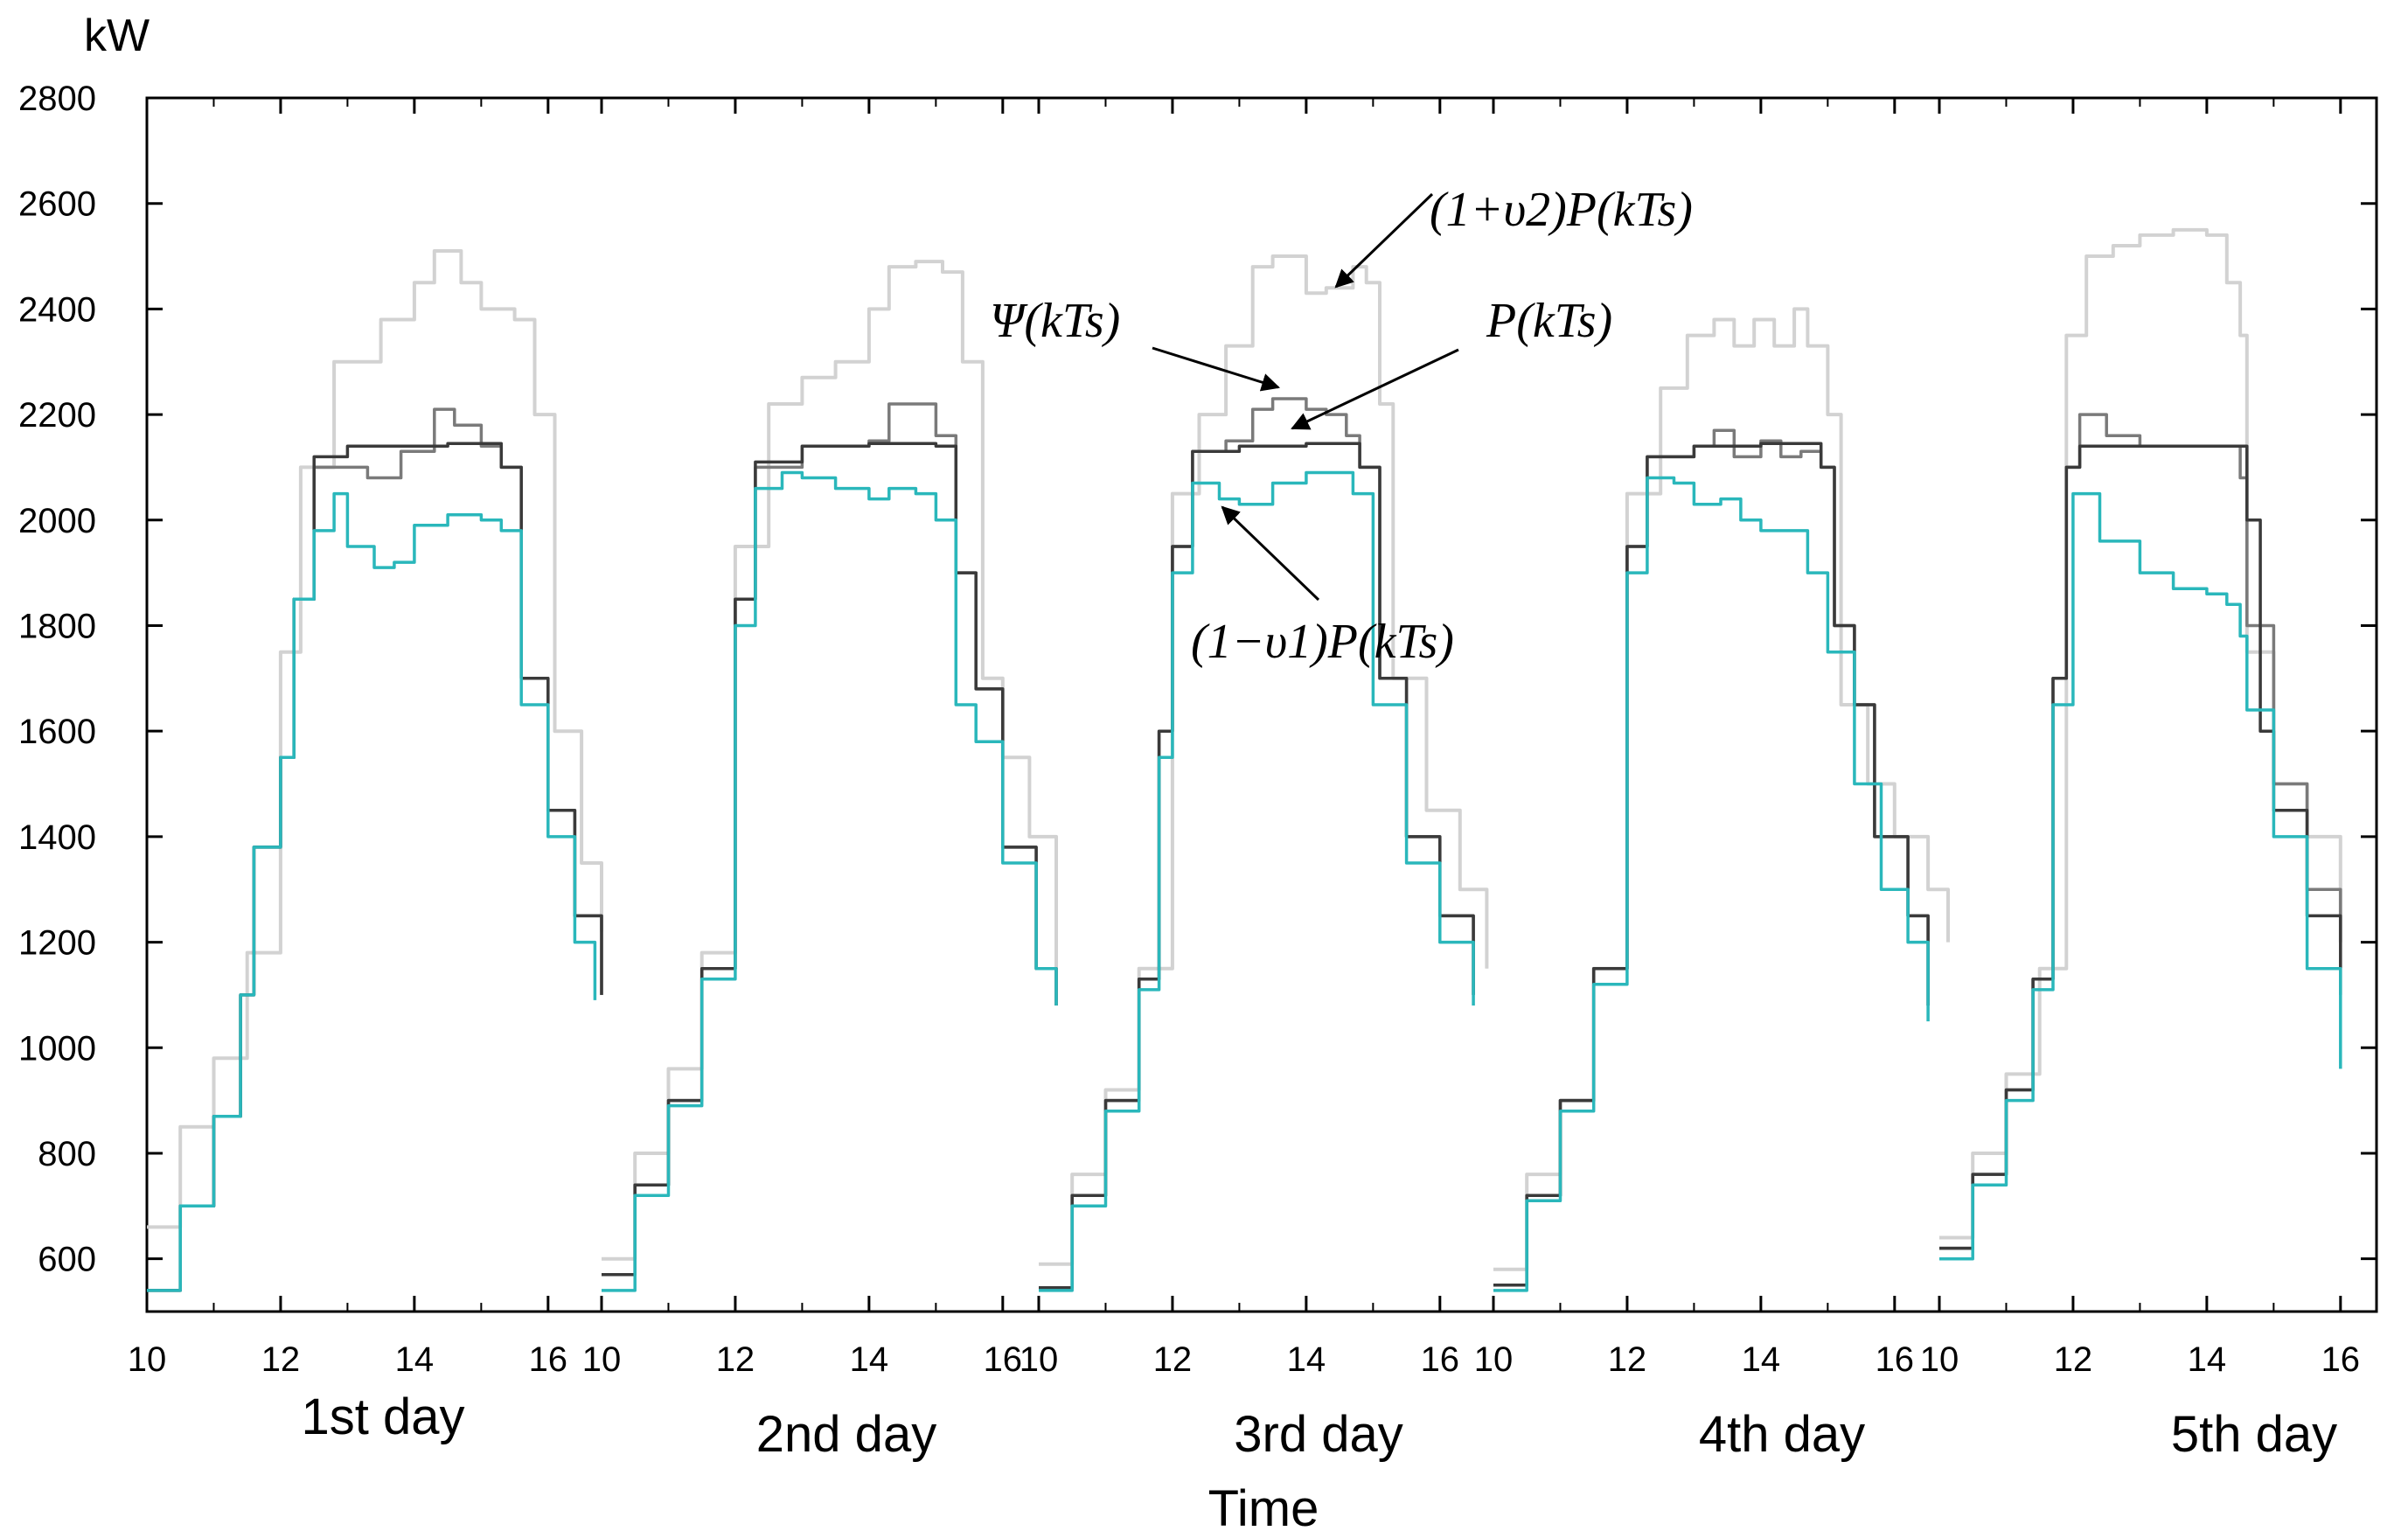 Image resolution: width=2408 pixels, height=1538 pixels. What do you see at coordinates (57, 732) in the screenshot?
I see `y-tick-label: 1600` at bounding box center [57, 732].